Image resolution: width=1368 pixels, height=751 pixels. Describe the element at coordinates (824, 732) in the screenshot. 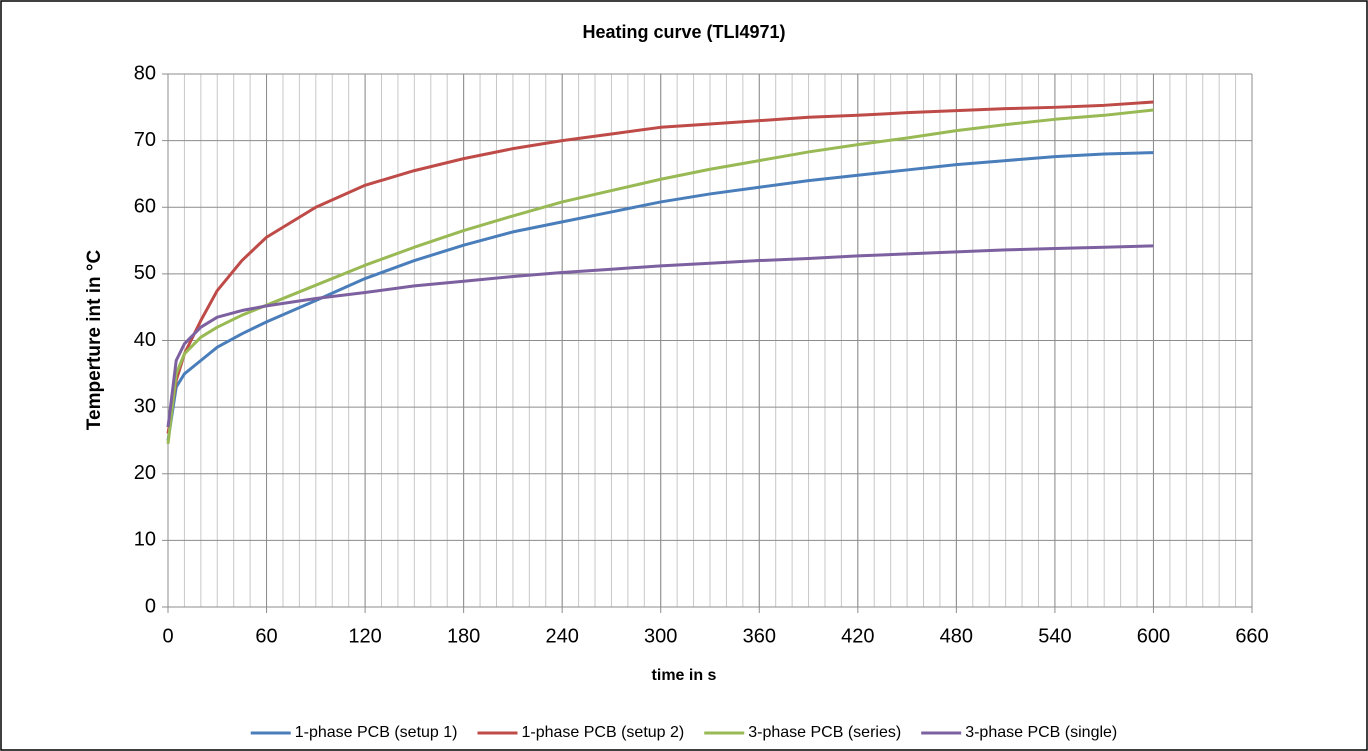

I see `legend-label: 3-phase PCB (series)` at that location.